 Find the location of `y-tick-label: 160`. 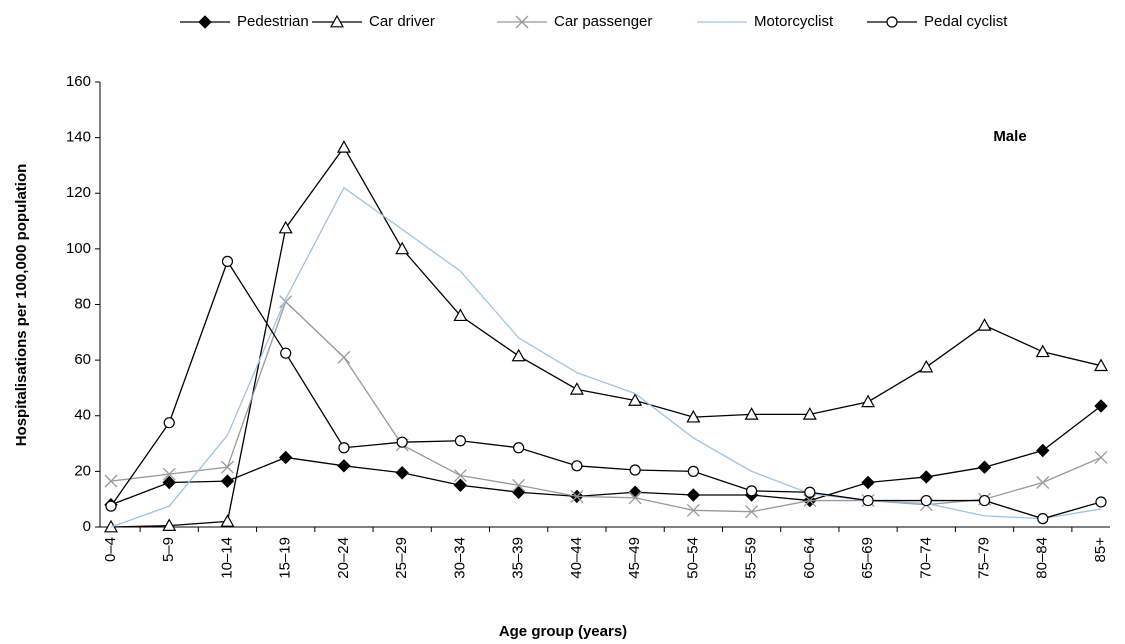

y-tick-label: 160 is located at coordinates (78, 81).